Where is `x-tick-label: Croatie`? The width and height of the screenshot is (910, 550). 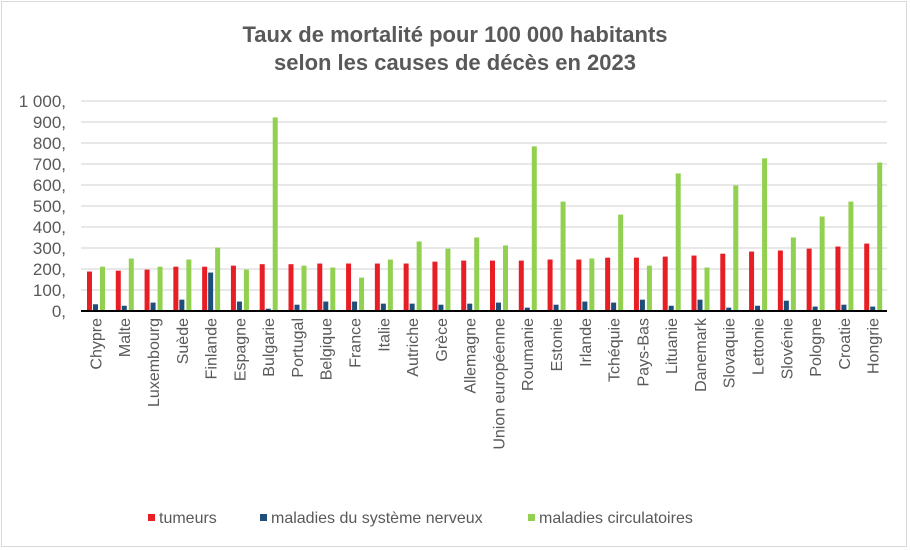 x-tick-label: Croatie is located at coordinates (845, 344).